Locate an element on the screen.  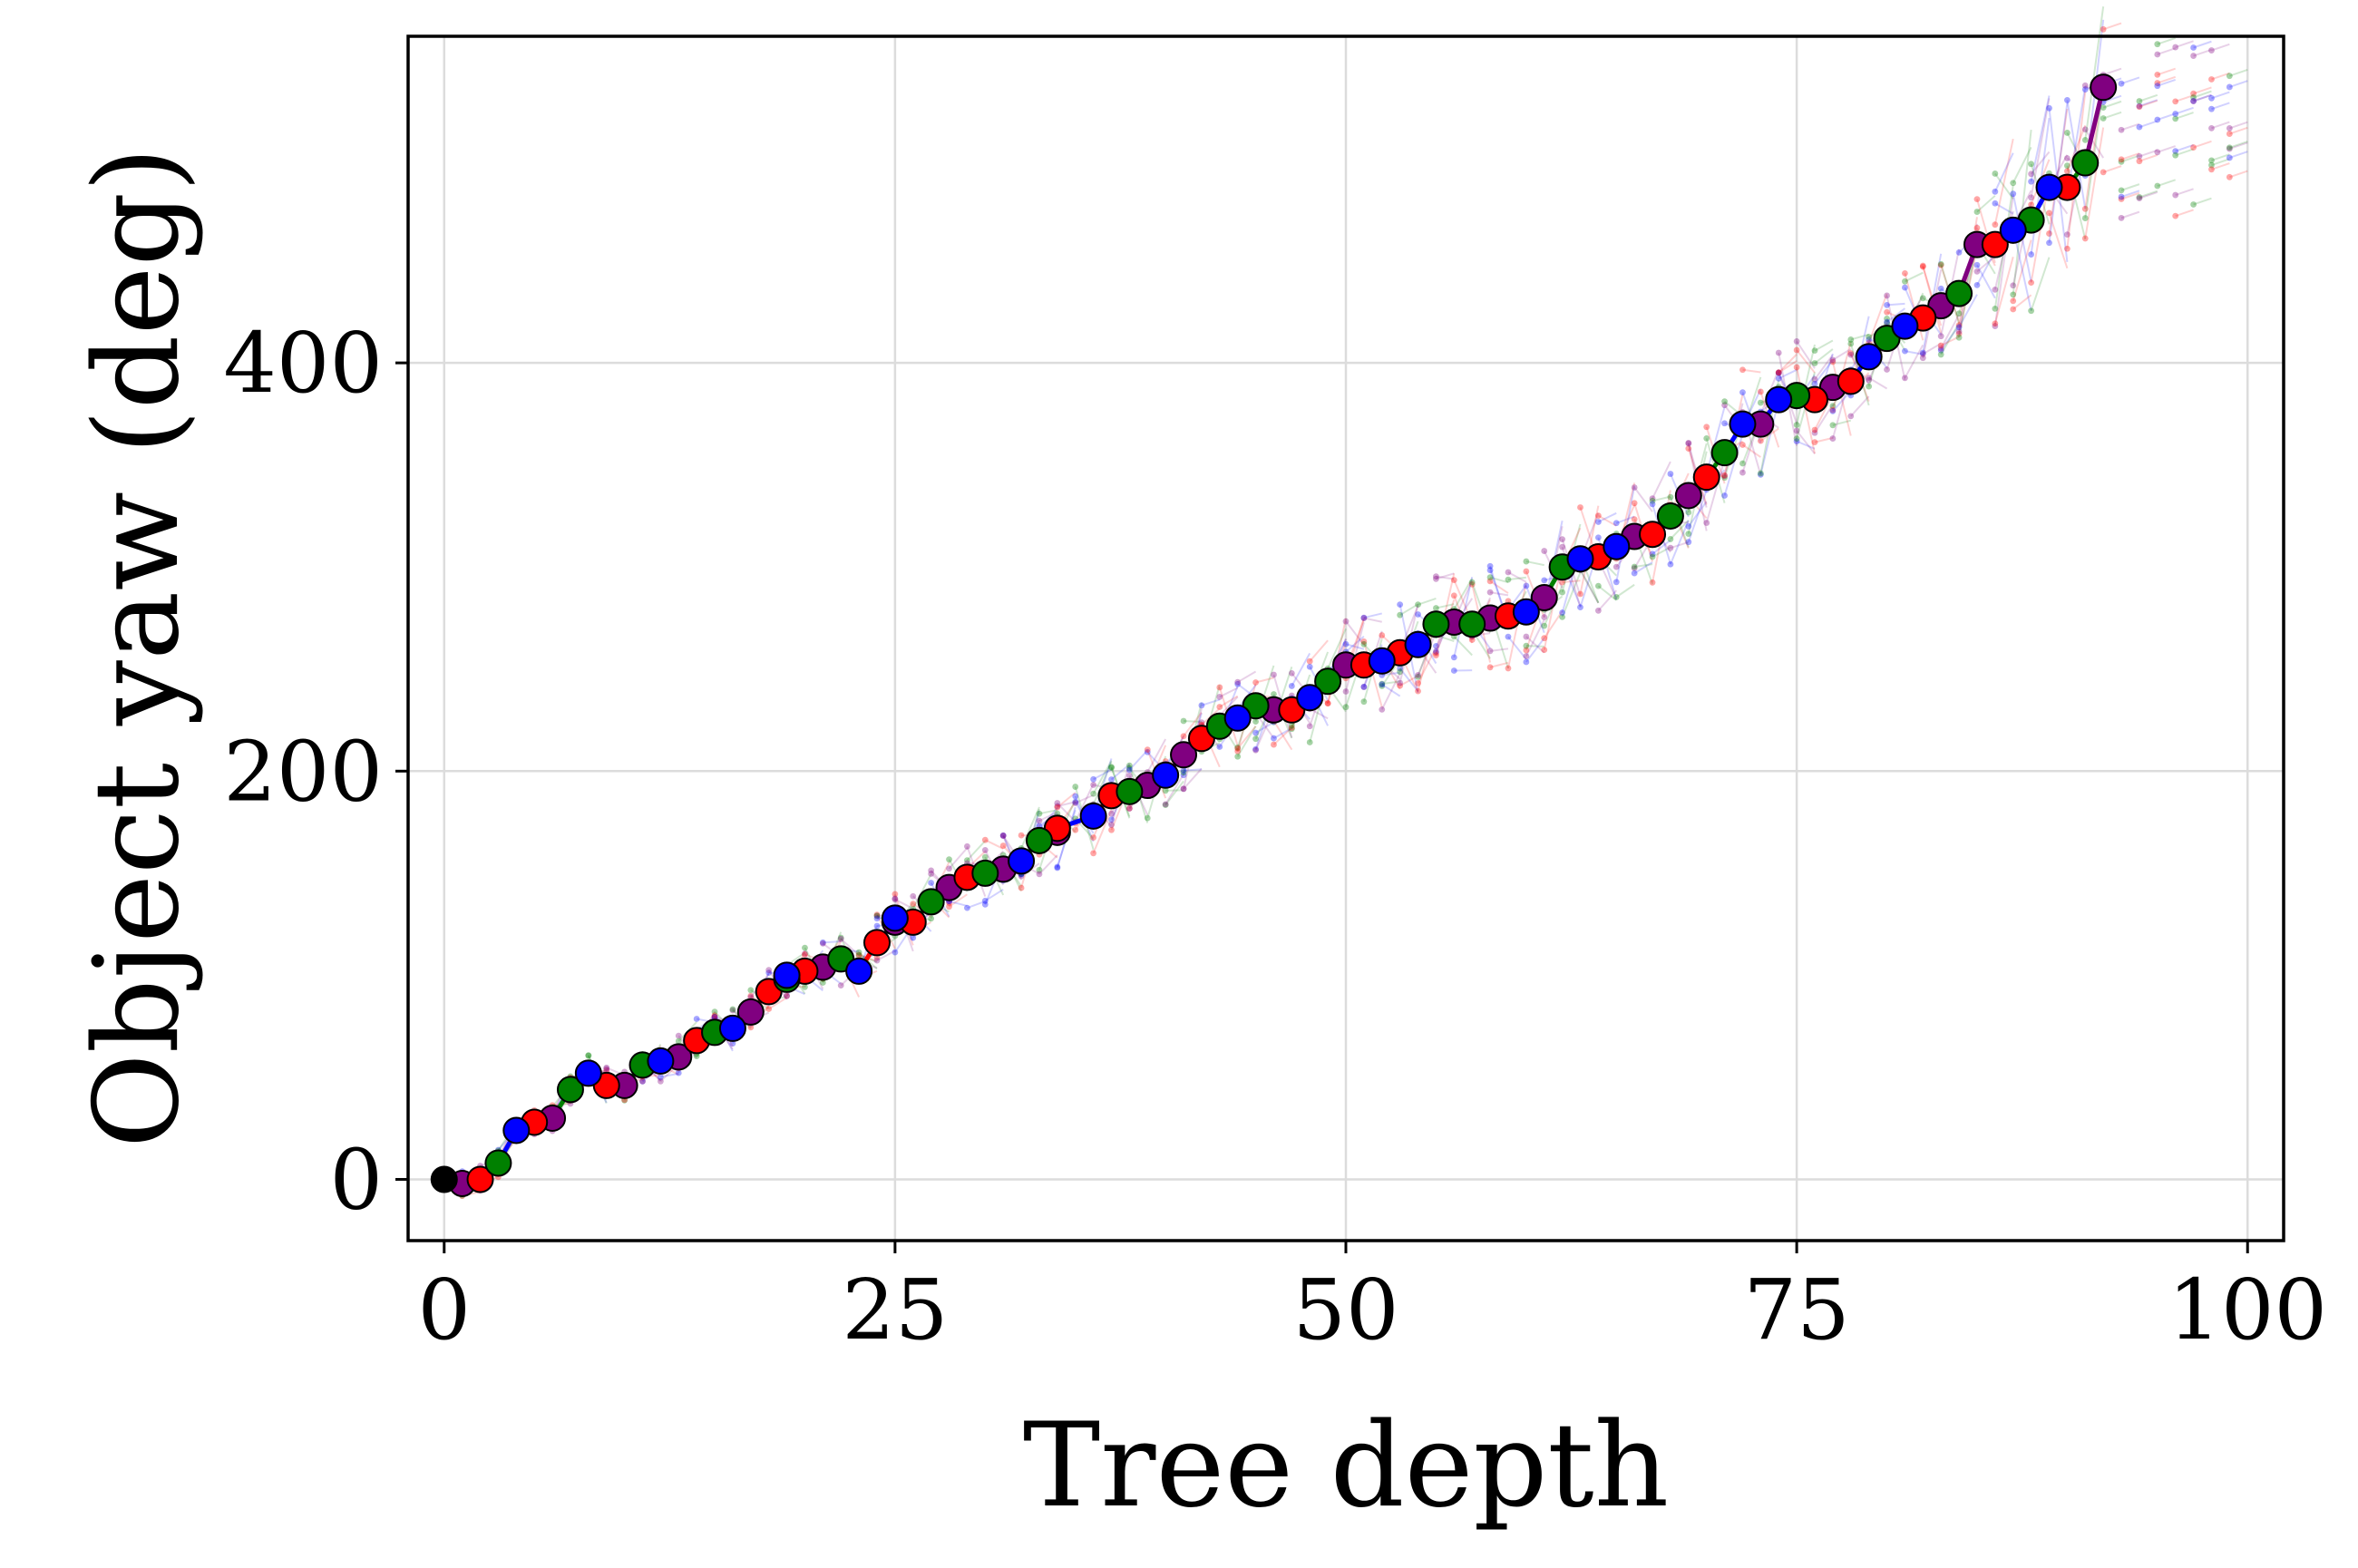
x-tick-label: 100 is located at coordinates (2247, 1310).